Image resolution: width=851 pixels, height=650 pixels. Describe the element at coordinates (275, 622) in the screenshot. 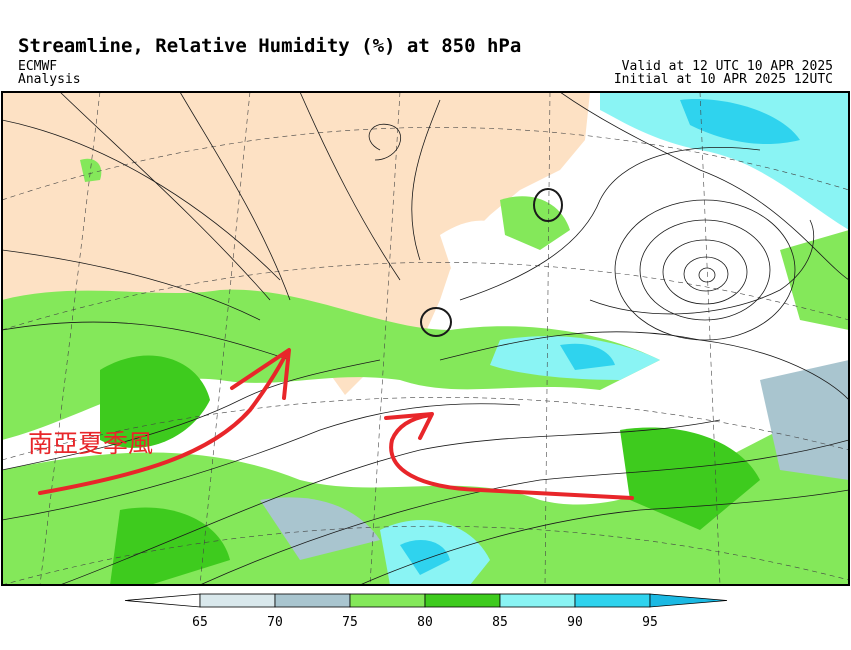

I see `colorbar-label: 70` at that location.